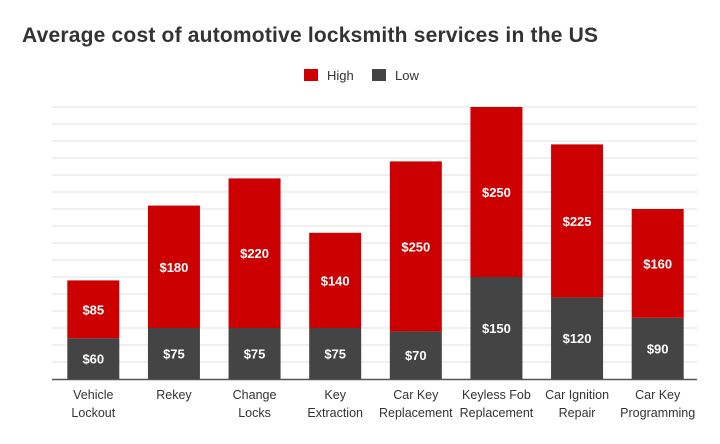  I want to click on legend-item-low: Low, so click(395, 75).